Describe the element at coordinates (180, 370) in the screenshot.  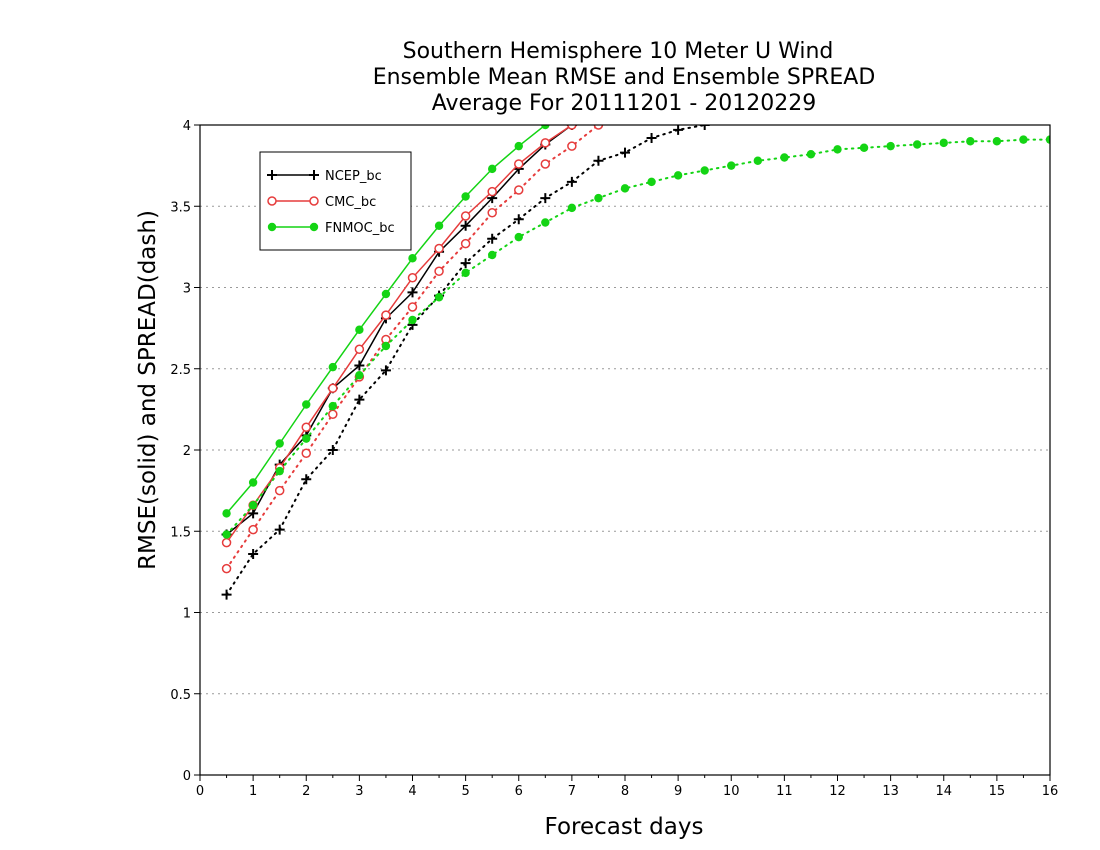
I see `y-tick-label: 2.5` at that location.